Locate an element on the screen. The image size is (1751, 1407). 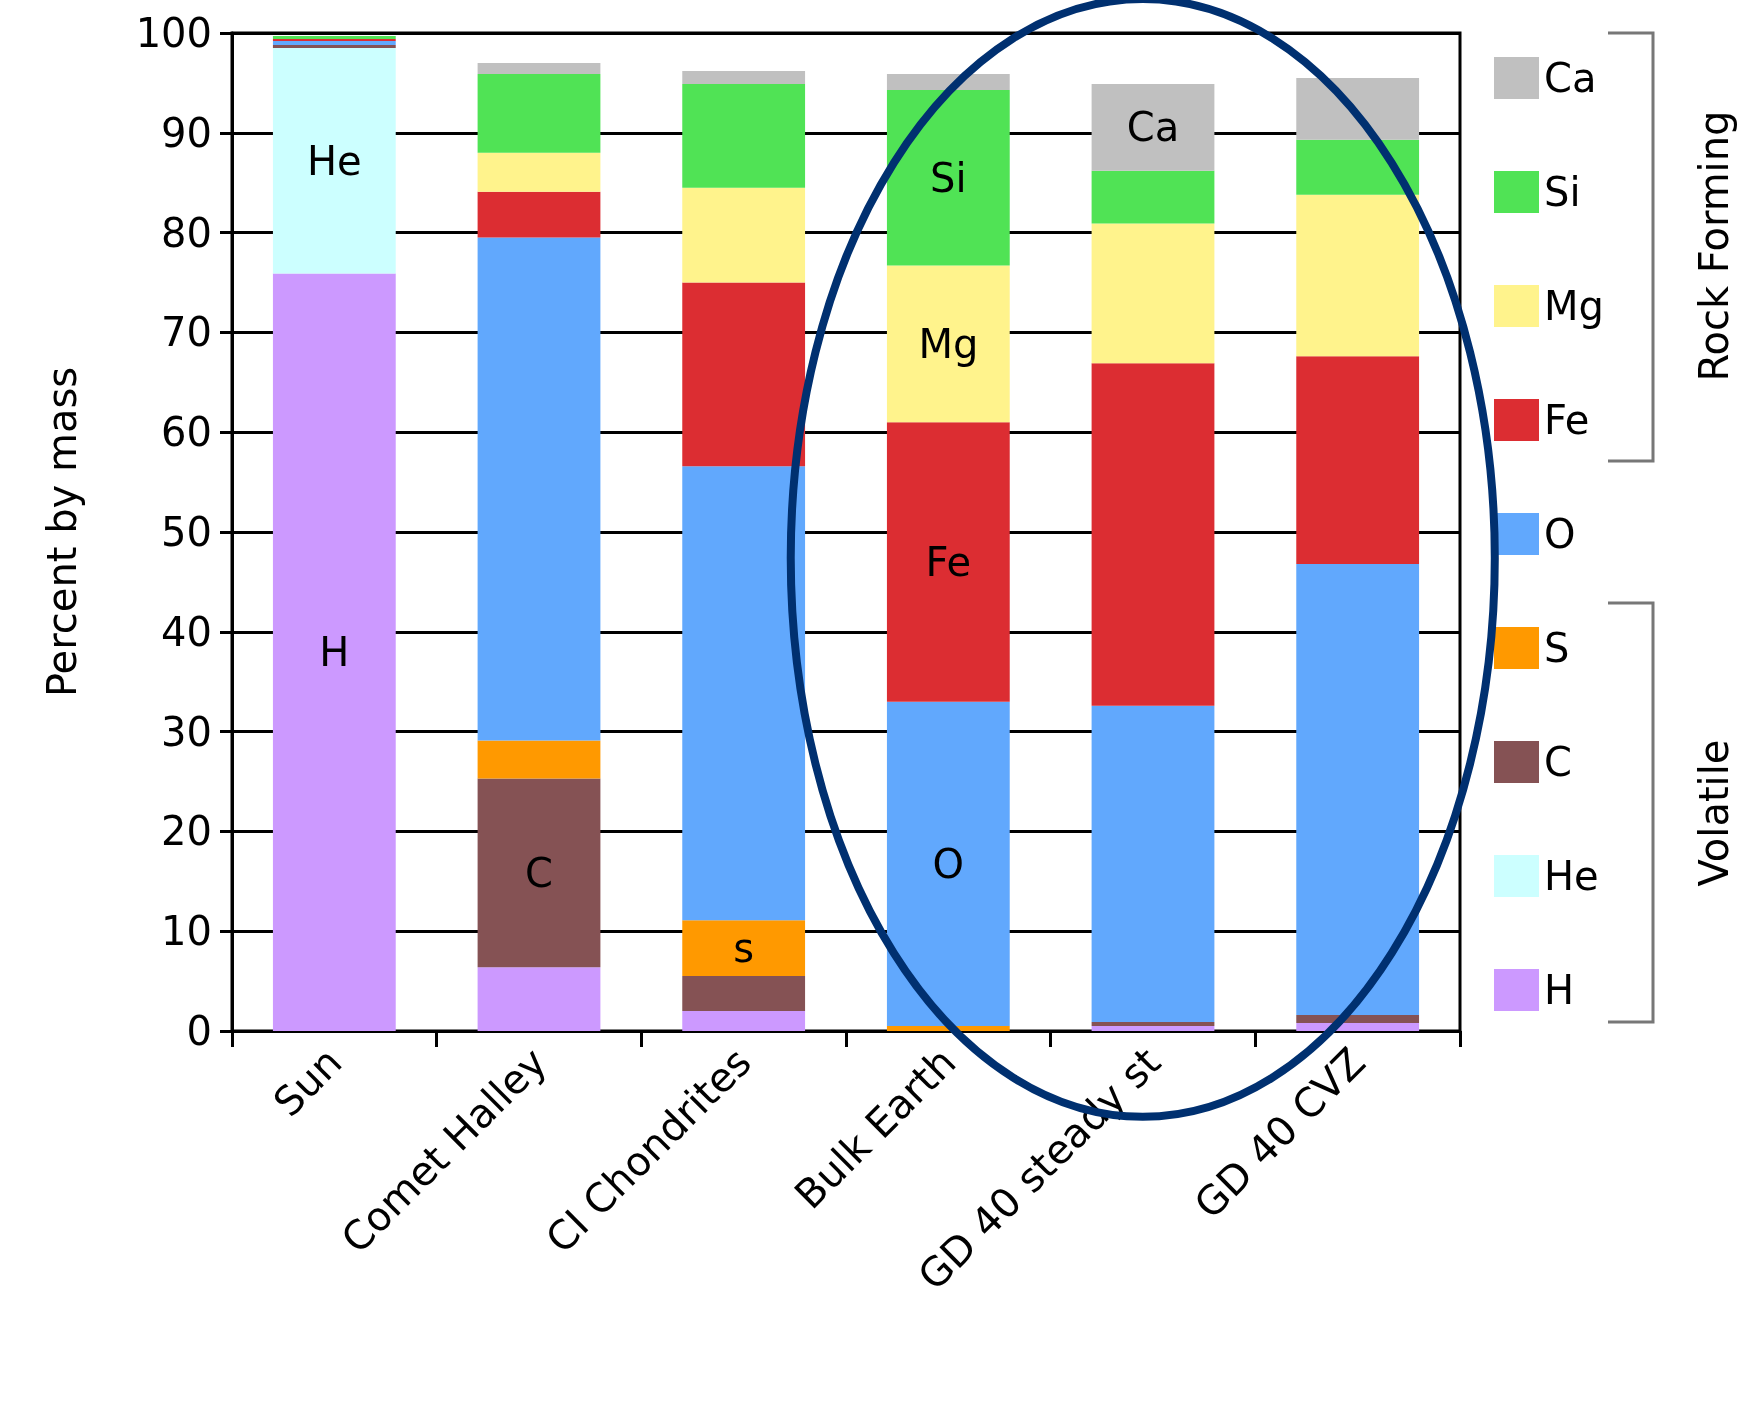
legend-label: S is located at coordinates (1557, 648).